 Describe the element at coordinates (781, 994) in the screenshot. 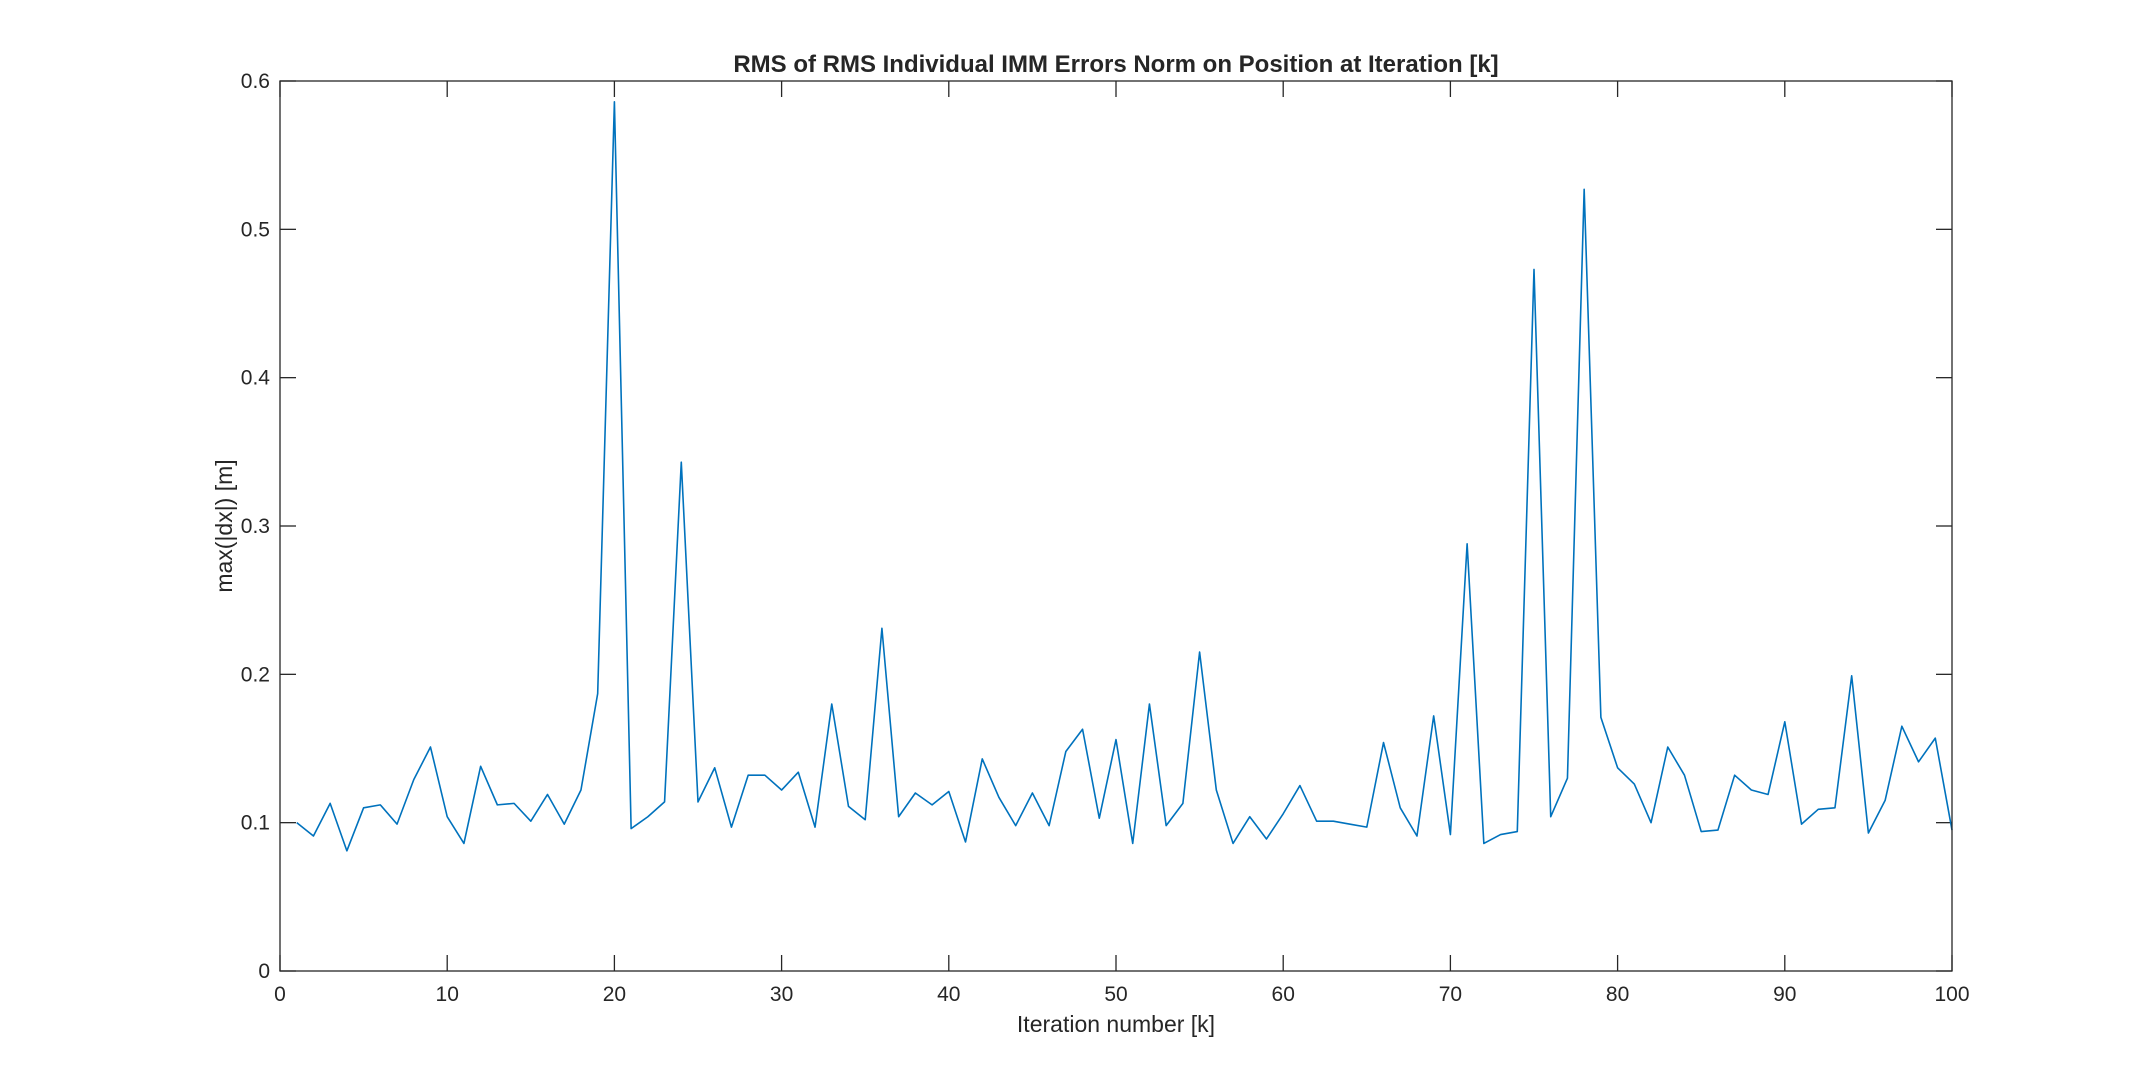

I see `x-tick-label: 30` at that location.